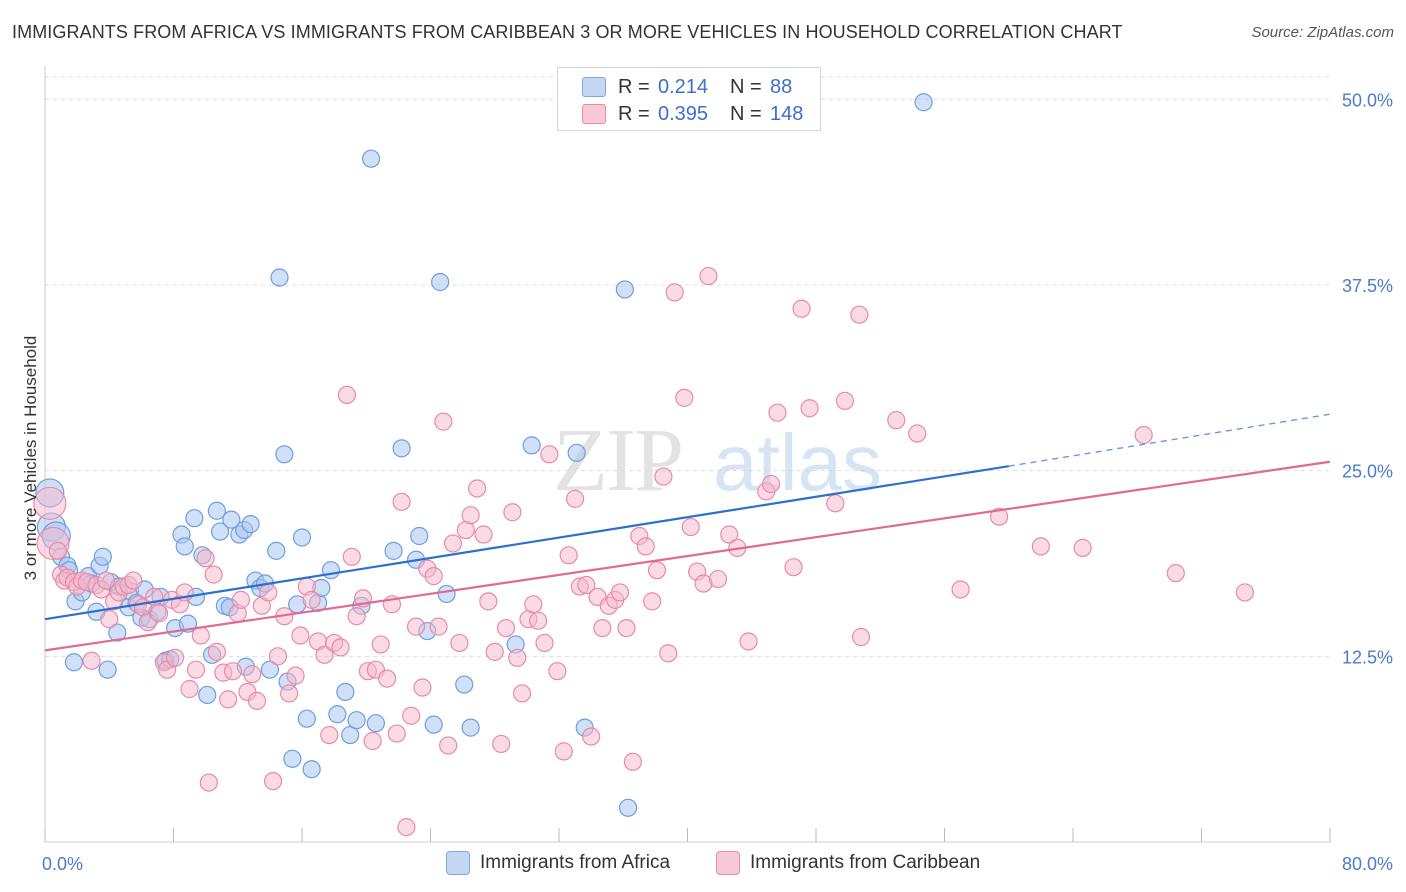 This screenshot has height=892, width=1406. What do you see at coordinates (746, 86) in the screenshot?
I see `legend-n-label: N =` at bounding box center [746, 86].